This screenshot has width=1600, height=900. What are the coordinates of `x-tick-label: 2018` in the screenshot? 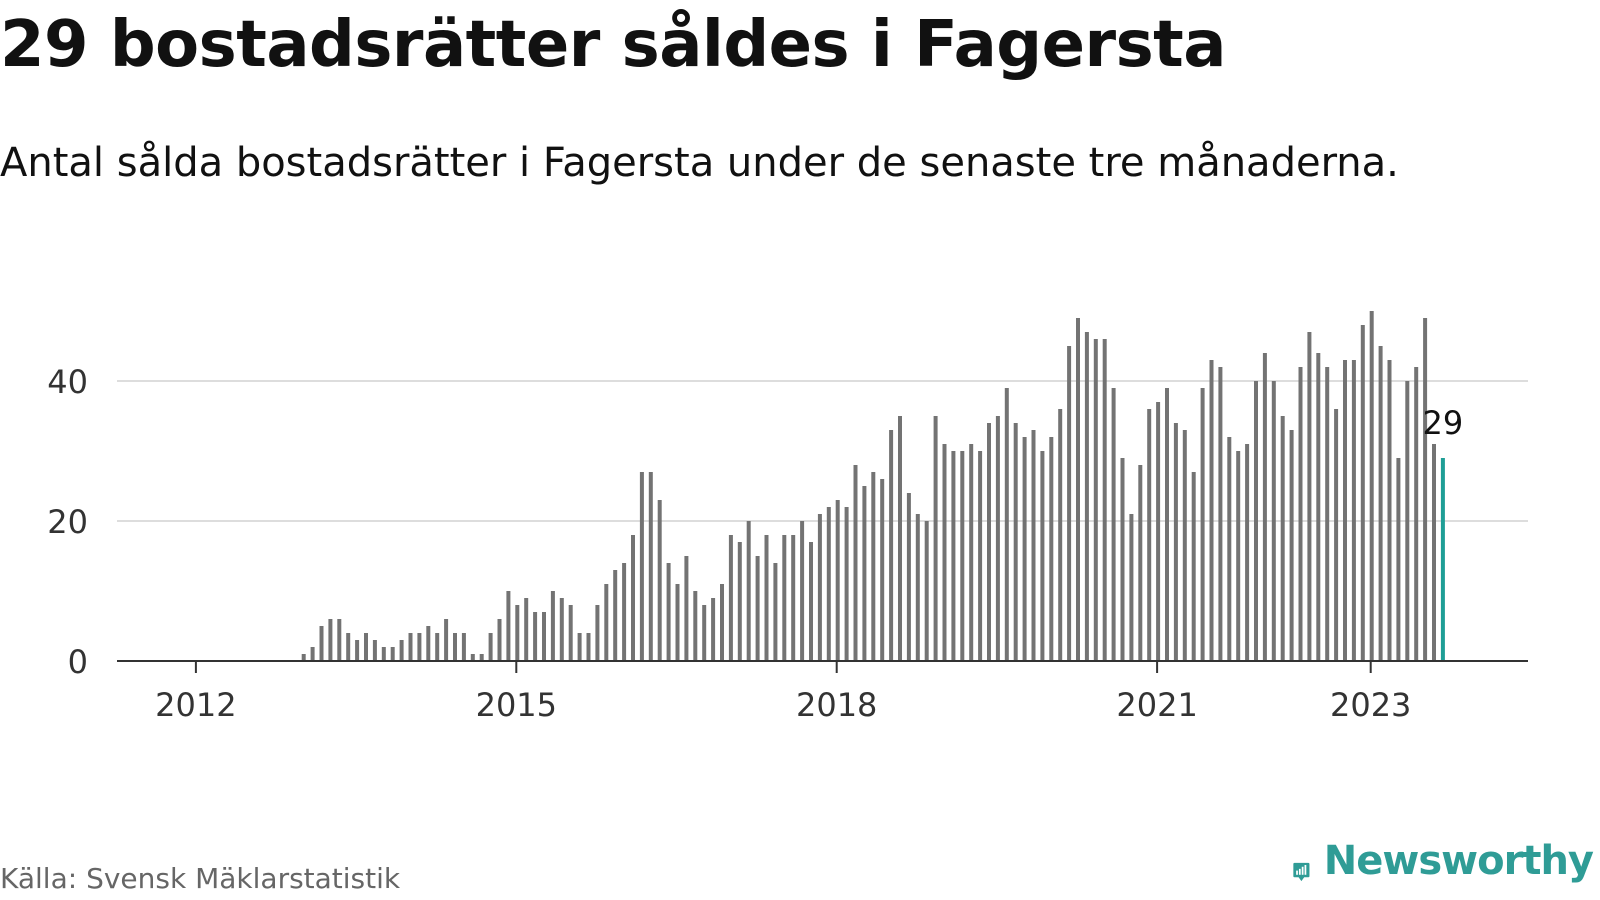 It's located at (836, 705).